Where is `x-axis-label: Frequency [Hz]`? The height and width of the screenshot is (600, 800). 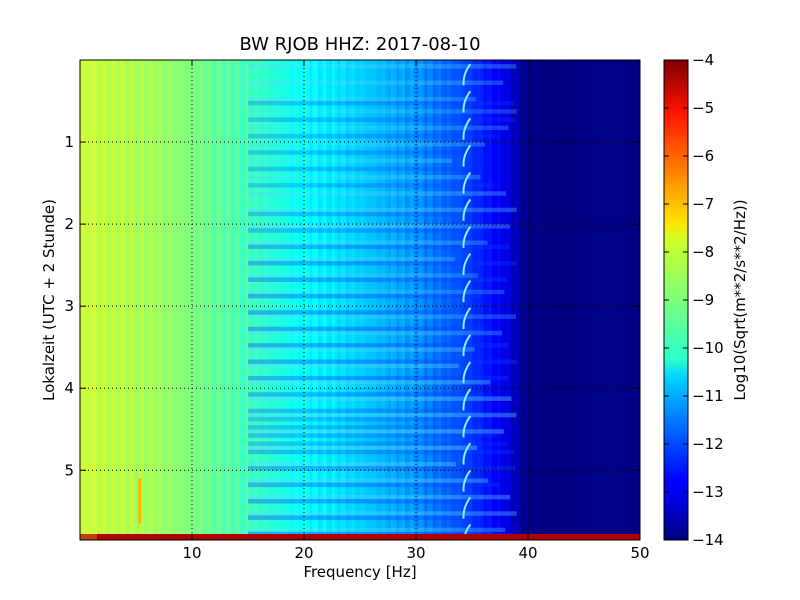
x-axis-label: Frequency [Hz] is located at coordinates (359, 572).